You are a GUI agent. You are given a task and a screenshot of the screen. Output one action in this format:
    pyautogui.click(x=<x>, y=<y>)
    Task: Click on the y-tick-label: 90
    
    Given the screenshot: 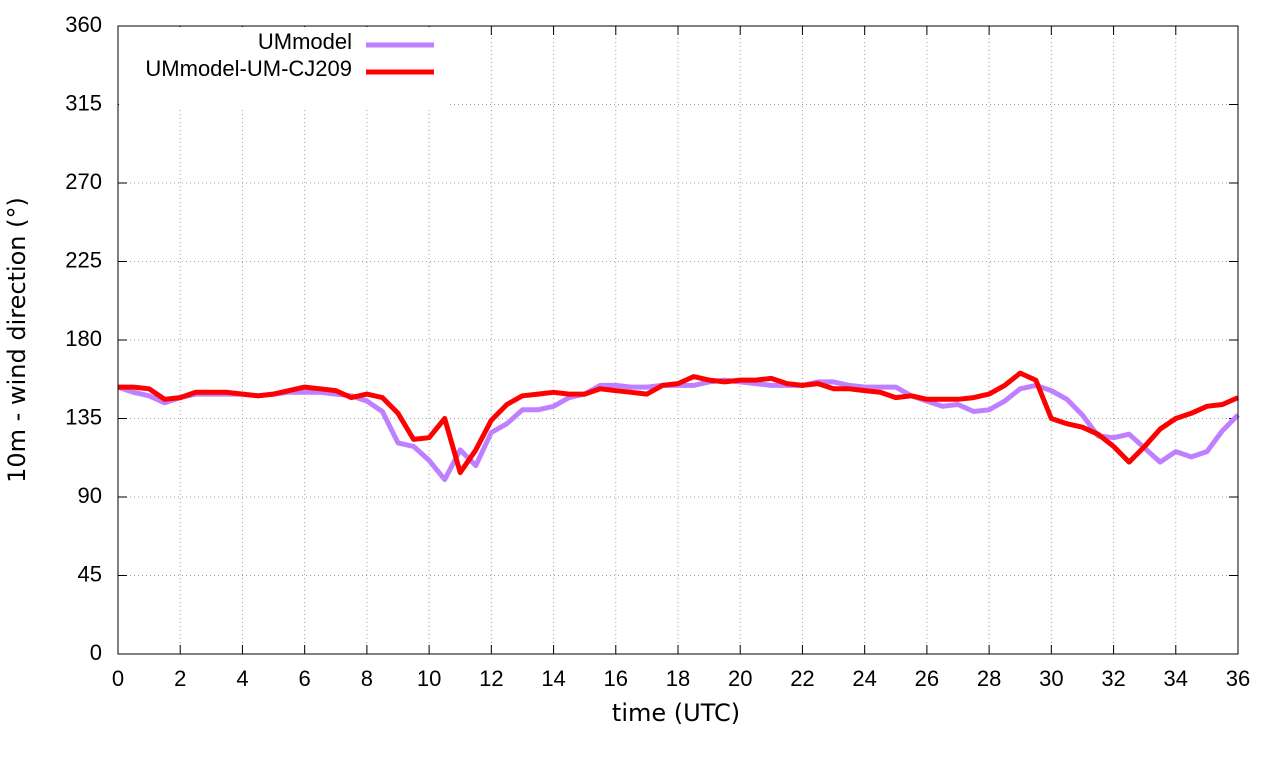 What is the action you would take?
    pyautogui.click(x=90, y=495)
    